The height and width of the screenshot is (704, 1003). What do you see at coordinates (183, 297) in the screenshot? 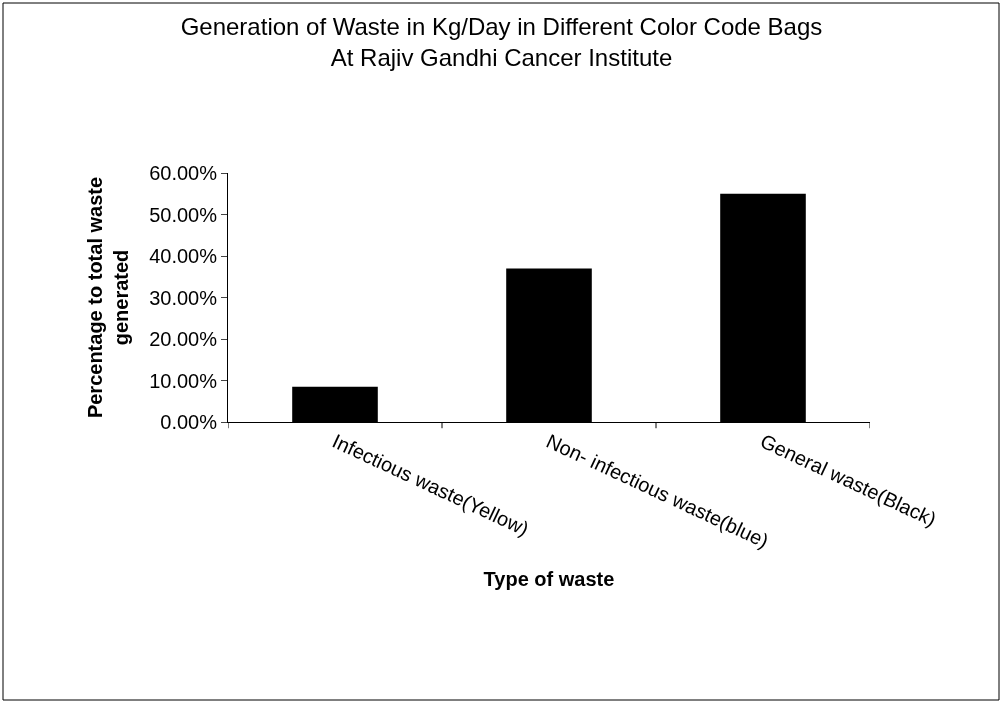
I see `y-tick-label: 30.00%` at bounding box center [183, 297].